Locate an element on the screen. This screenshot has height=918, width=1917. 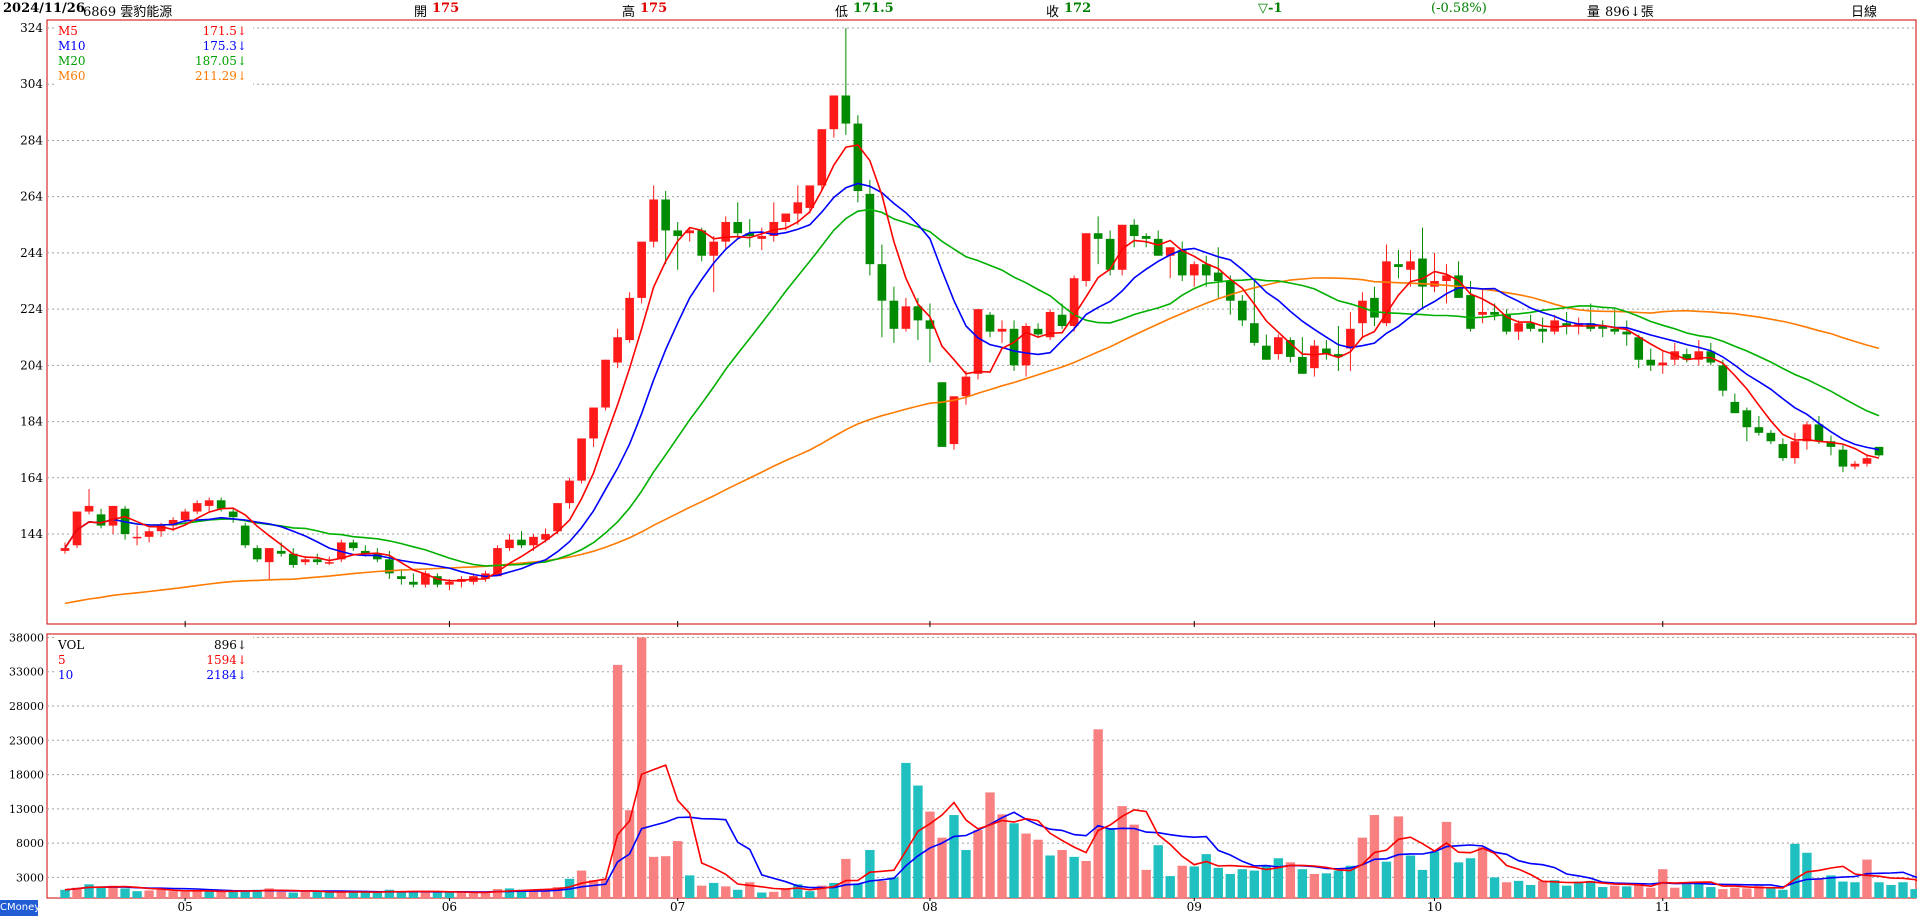
price-tick-label: 144 is located at coordinates (31, 534).